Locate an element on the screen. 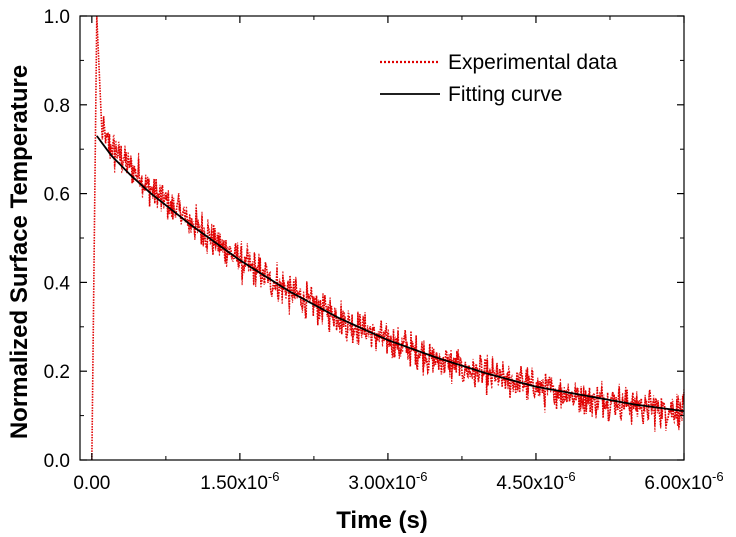 The width and height of the screenshot is (736, 537). y-tick-label: 0.2 is located at coordinates (57, 372).